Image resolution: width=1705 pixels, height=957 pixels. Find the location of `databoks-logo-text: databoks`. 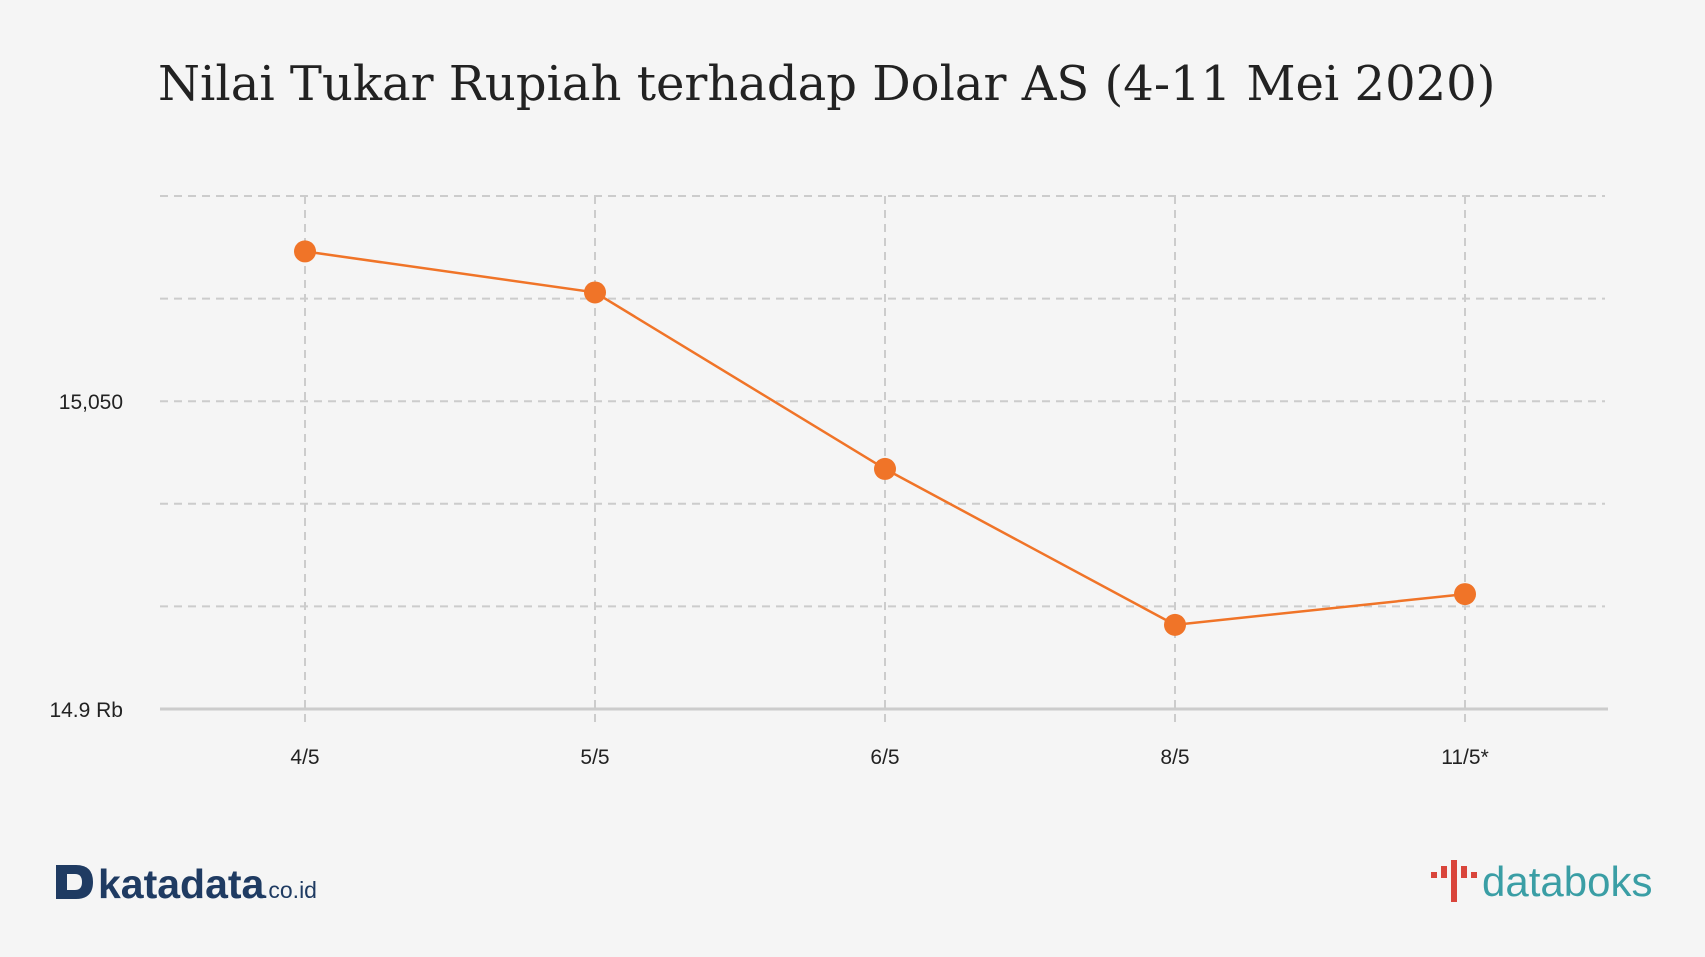

databoks-logo-text: databoks is located at coordinates (1567, 881).